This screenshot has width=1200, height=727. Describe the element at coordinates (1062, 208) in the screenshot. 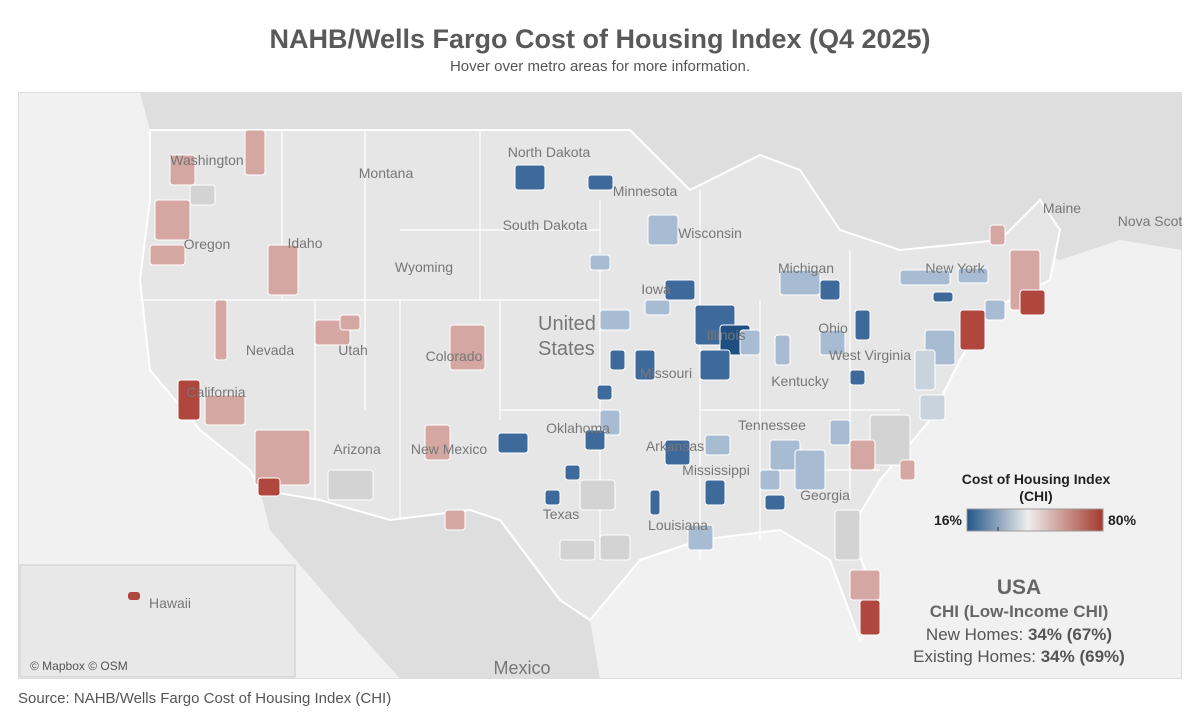

I see `map-label: Maine` at that location.